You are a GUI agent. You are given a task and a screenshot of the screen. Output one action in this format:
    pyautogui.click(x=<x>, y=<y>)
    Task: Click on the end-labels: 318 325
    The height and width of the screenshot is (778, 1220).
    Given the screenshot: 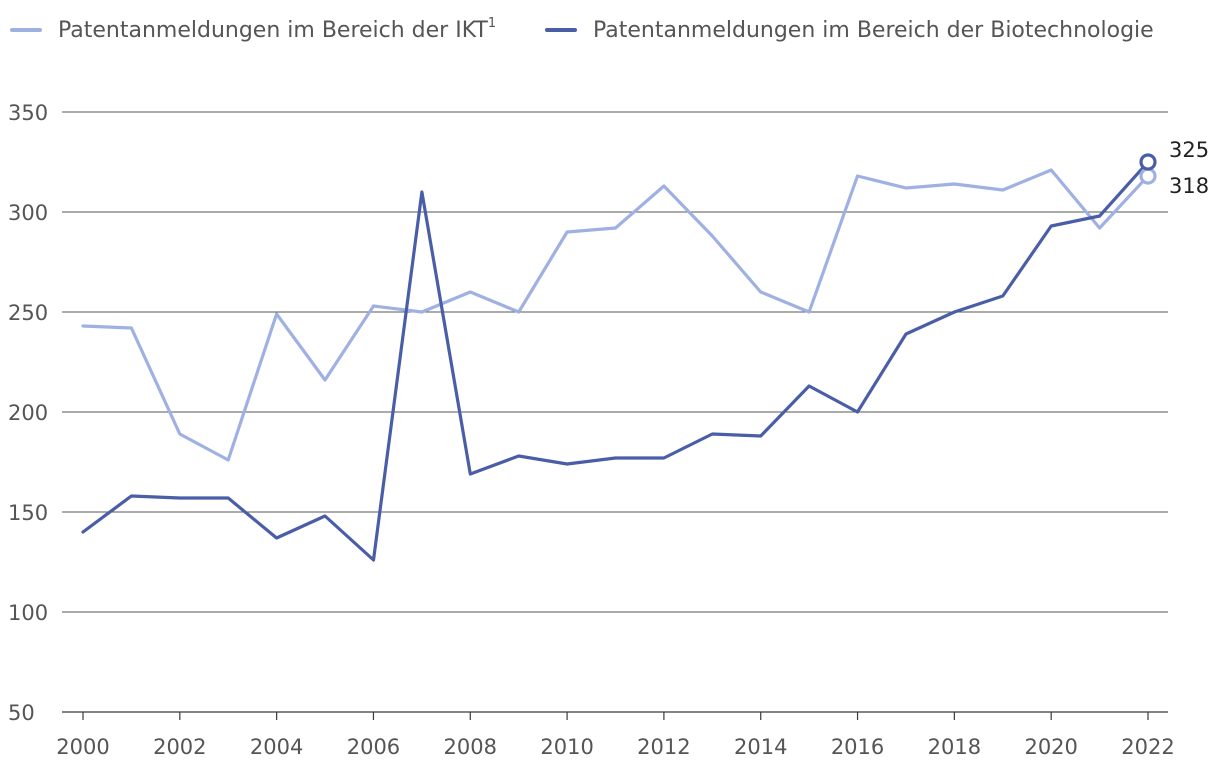 What is the action you would take?
    pyautogui.click(x=1174, y=168)
    